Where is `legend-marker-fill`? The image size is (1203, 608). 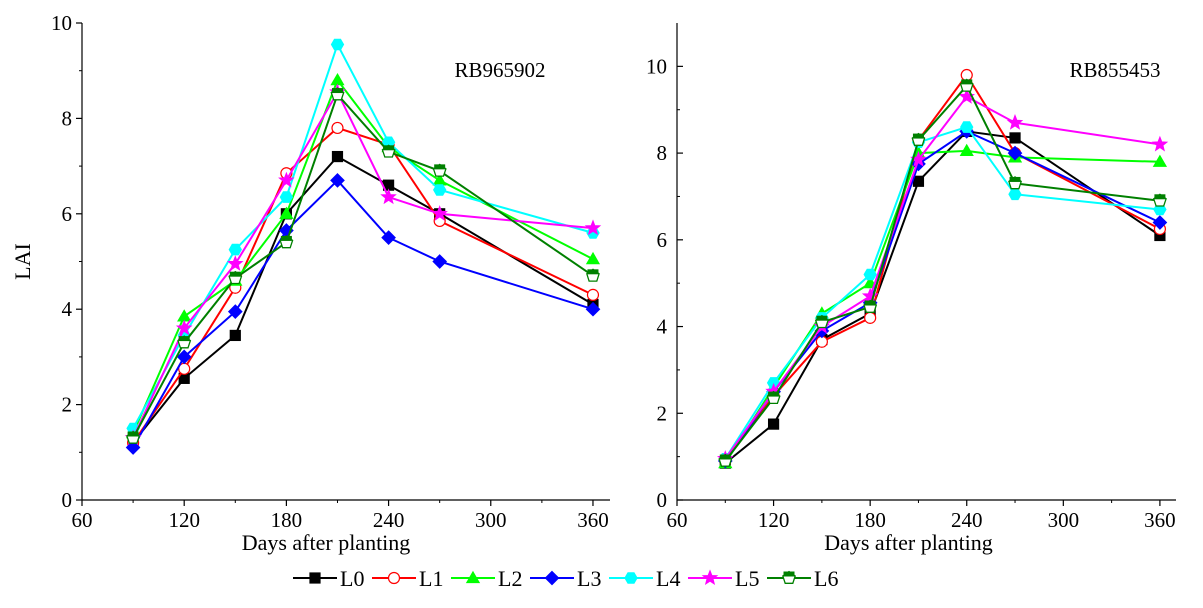 legend-marker-fill is located at coordinates (789, 574).